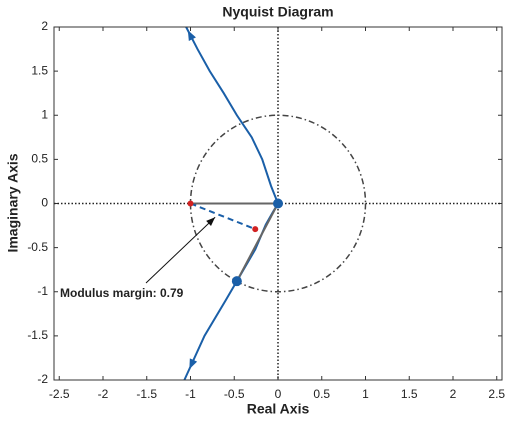 Image resolution: width=510 pixels, height=421 pixels. What do you see at coordinates (44, 114) in the screenshot?
I see `y-tick-label: 1` at bounding box center [44, 114].